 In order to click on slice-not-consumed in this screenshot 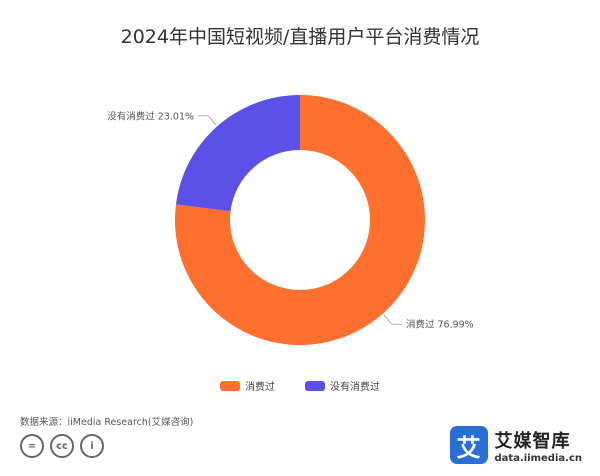, I will do `click(237, 153)`.